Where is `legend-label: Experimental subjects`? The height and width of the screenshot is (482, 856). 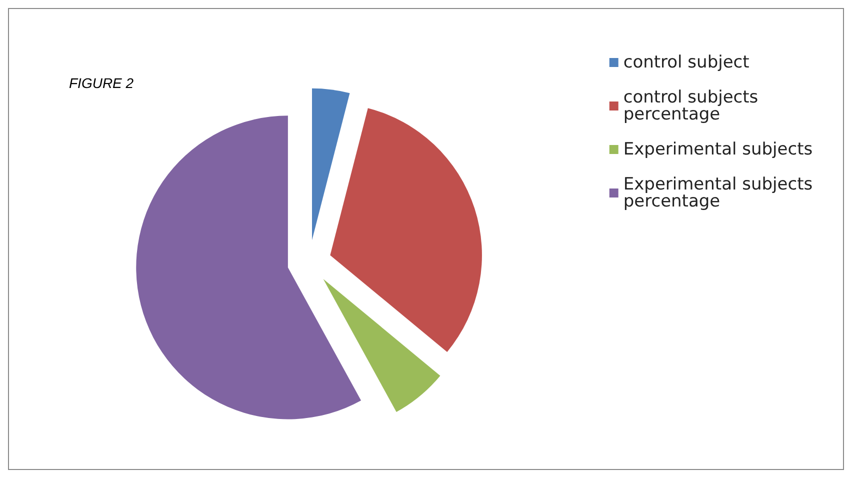 legend-label: Experimental subjects is located at coordinates (718, 150).